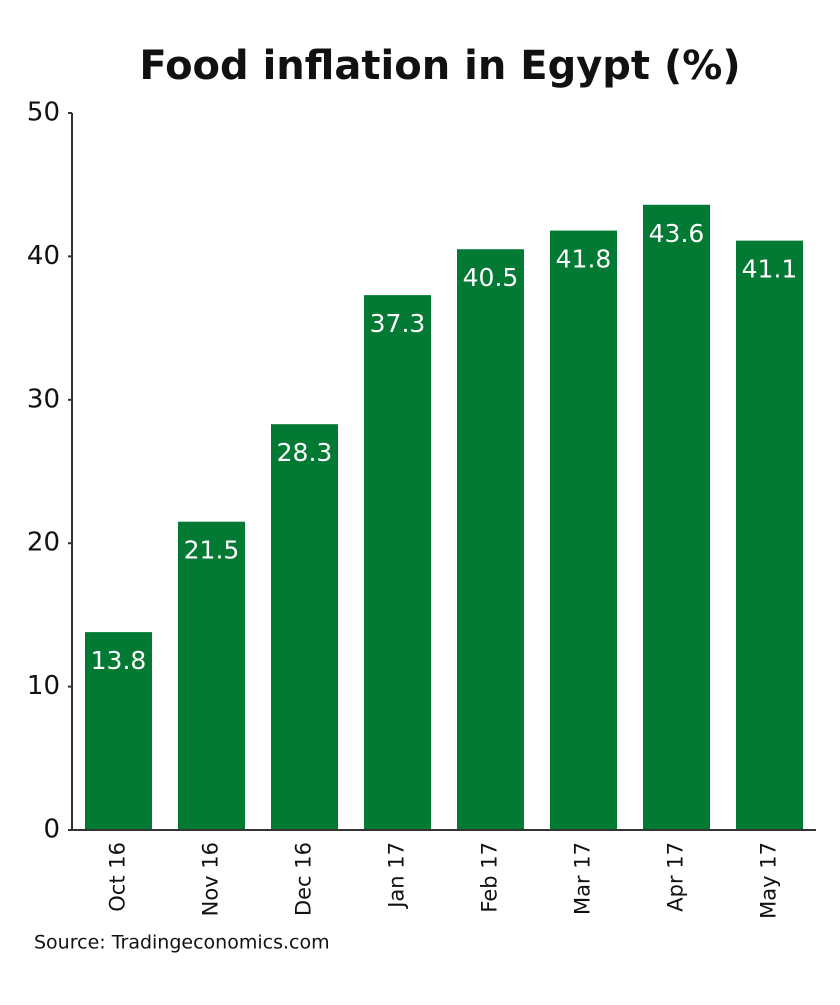 The image size is (840, 1005). I want to click on data-label: 21.5, so click(212, 550).